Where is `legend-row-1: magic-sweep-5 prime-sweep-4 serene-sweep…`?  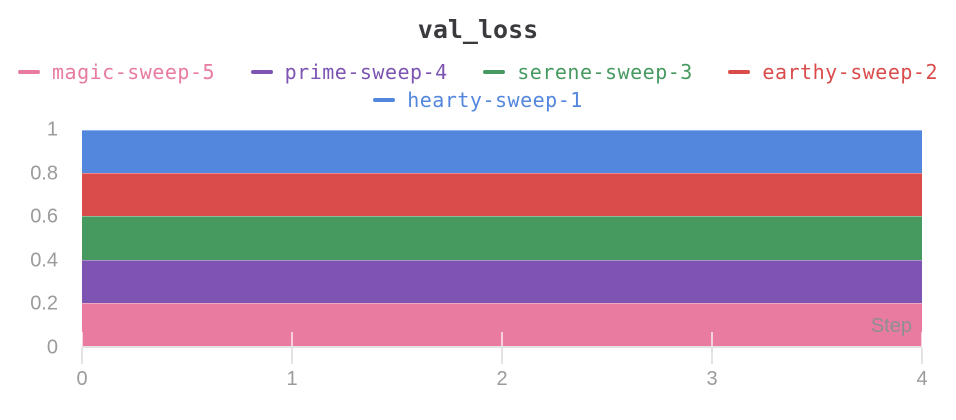
legend-row-1: magic-sweep-5 prime-sweep-4 serene-sweep… is located at coordinates (478, 72).